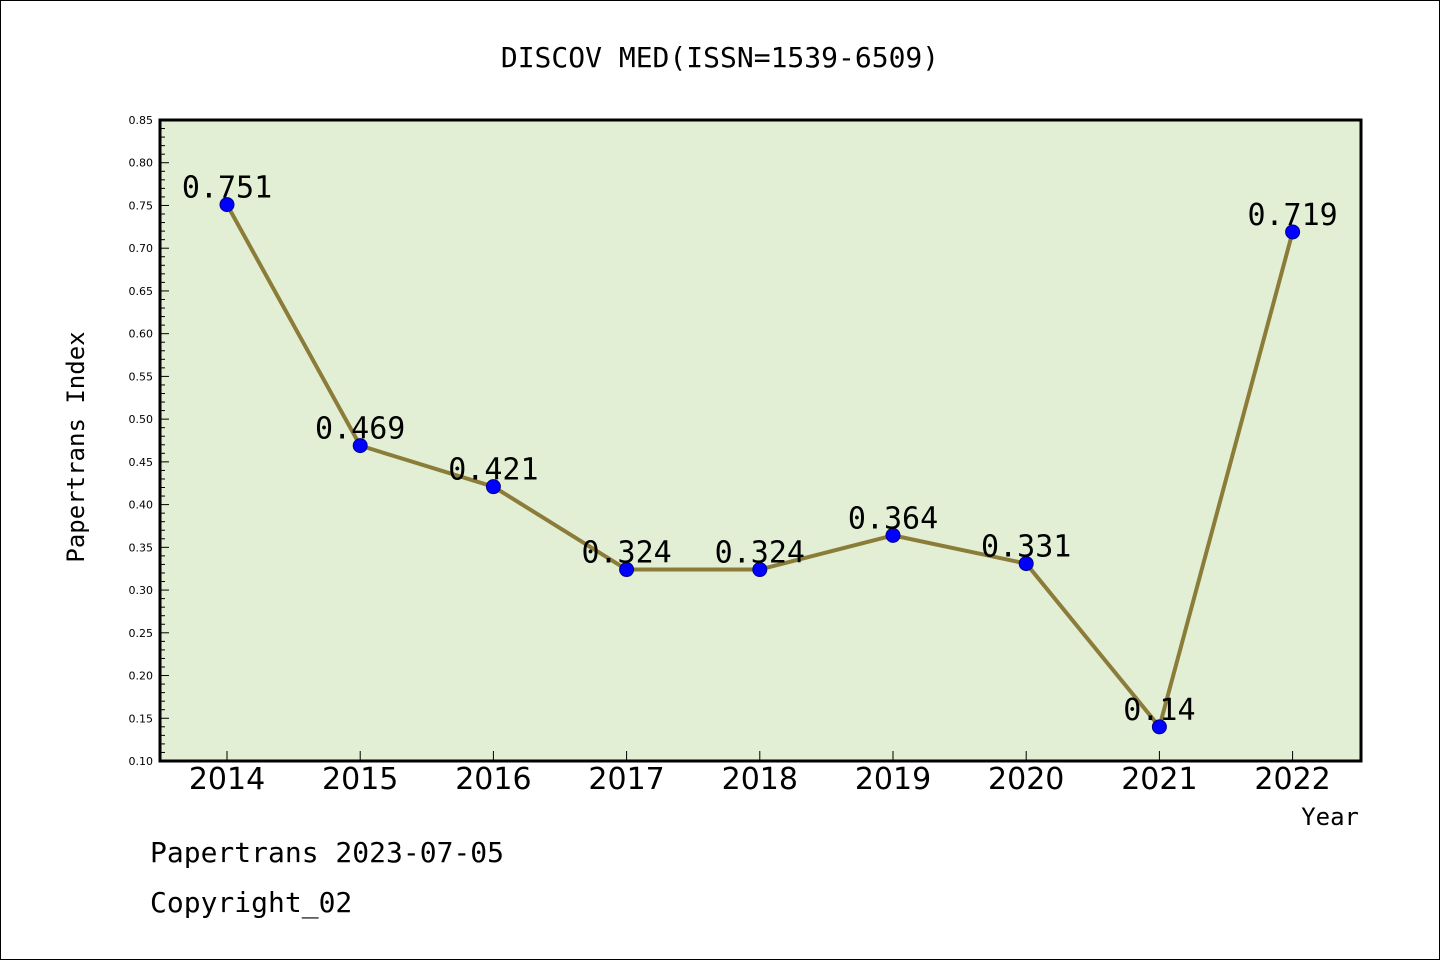  I want to click on y-tick-label: 0.35, so click(141, 547).